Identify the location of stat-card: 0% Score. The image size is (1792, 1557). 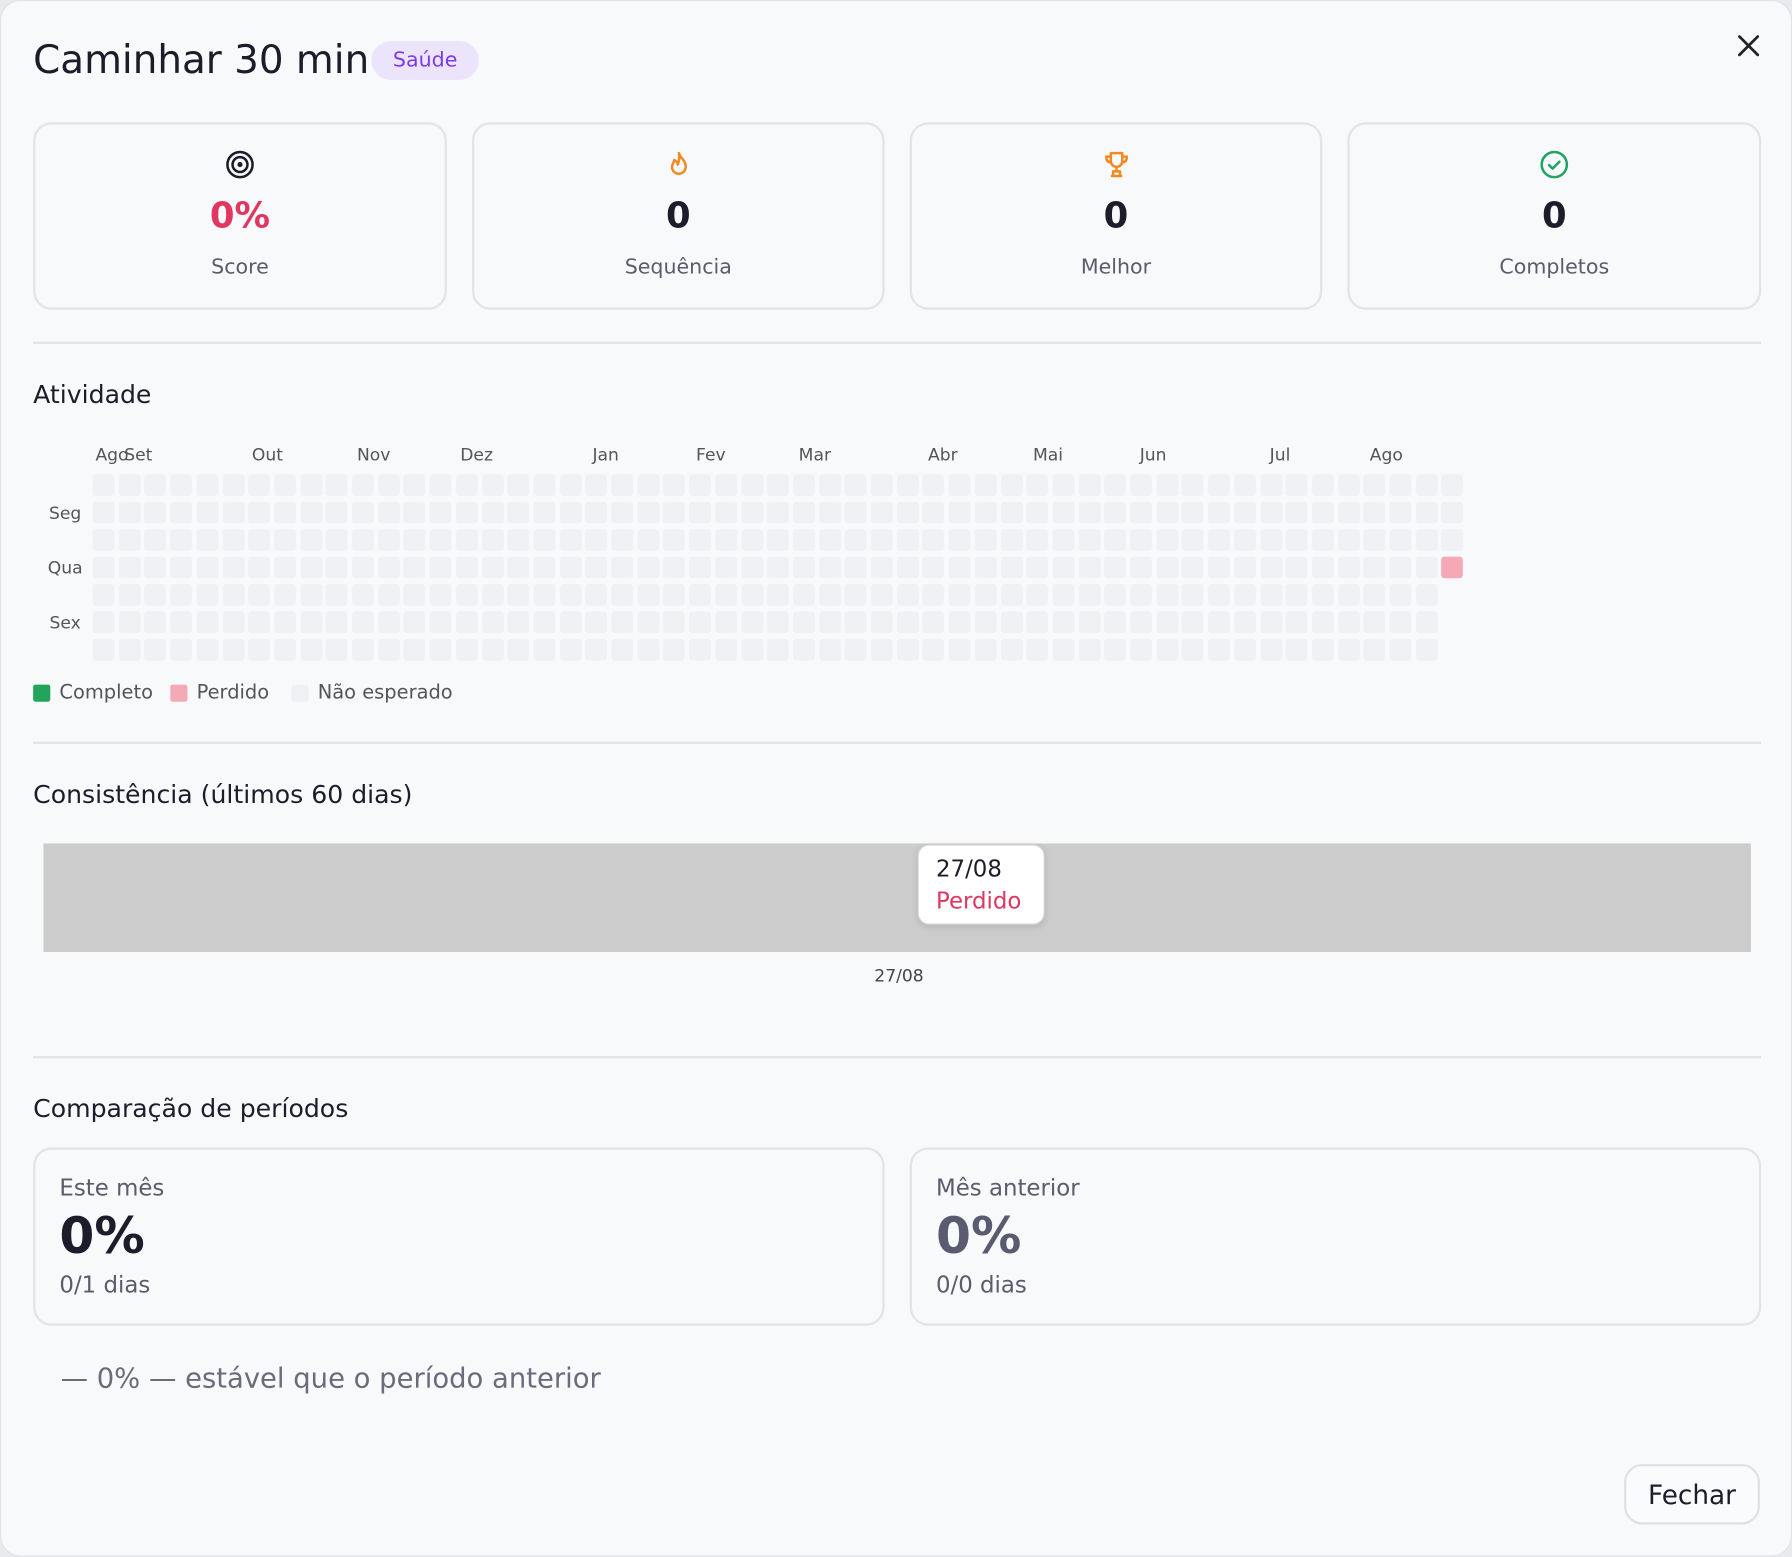
(240, 216).